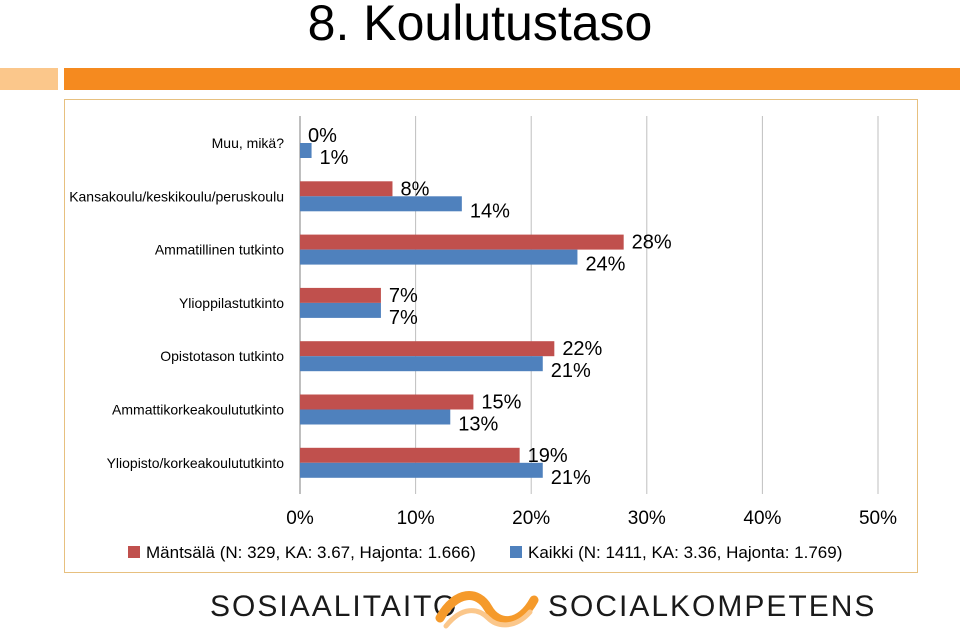 The width and height of the screenshot is (960, 640). What do you see at coordinates (176, 196) in the screenshot?
I see `category-label: Kansakoulu/keskikoulu/peruskoulu` at bounding box center [176, 196].